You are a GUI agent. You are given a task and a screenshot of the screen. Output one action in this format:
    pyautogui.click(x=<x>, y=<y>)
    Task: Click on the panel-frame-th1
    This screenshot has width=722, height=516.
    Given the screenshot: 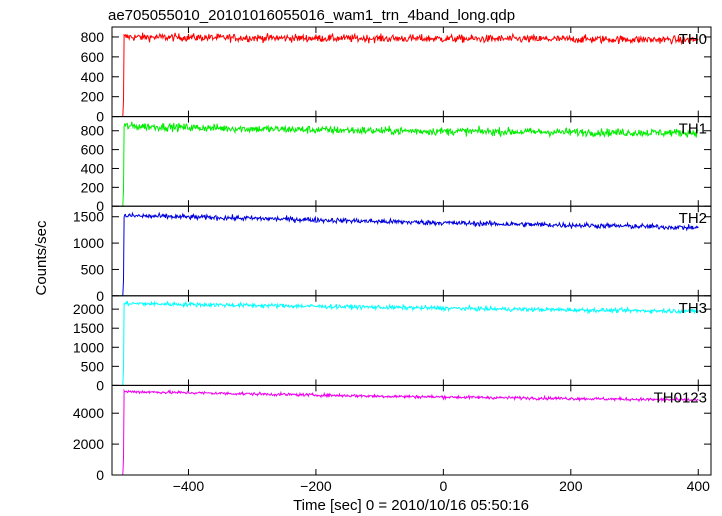 What is the action you would take?
    pyautogui.click(x=411, y=161)
    